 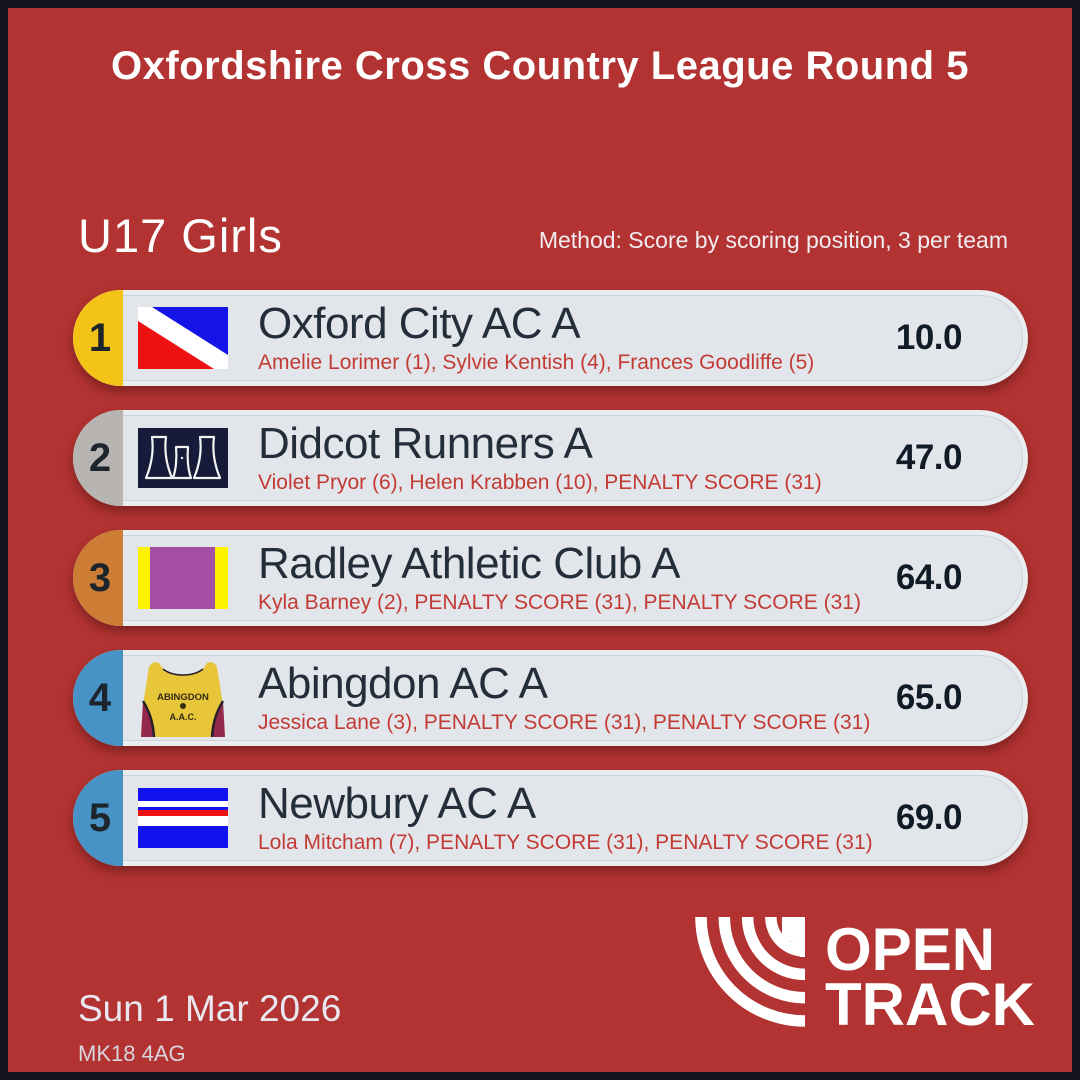 What do you see at coordinates (929, 577) in the screenshot?
I see `team-score: 64.0` at bounding box center [929, 577].